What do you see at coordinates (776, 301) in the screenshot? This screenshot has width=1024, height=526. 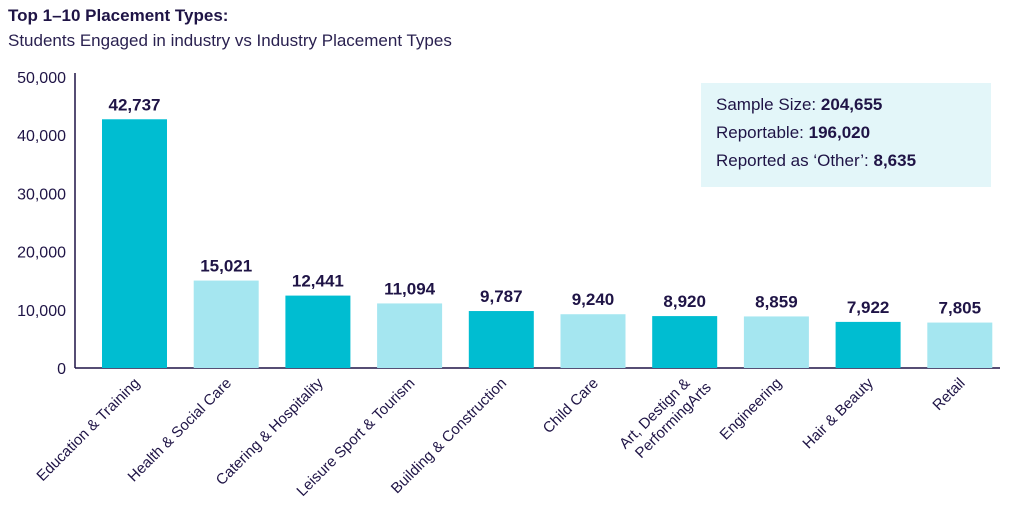 I see `data-label: 8,859` at bounding box center [776, 301].